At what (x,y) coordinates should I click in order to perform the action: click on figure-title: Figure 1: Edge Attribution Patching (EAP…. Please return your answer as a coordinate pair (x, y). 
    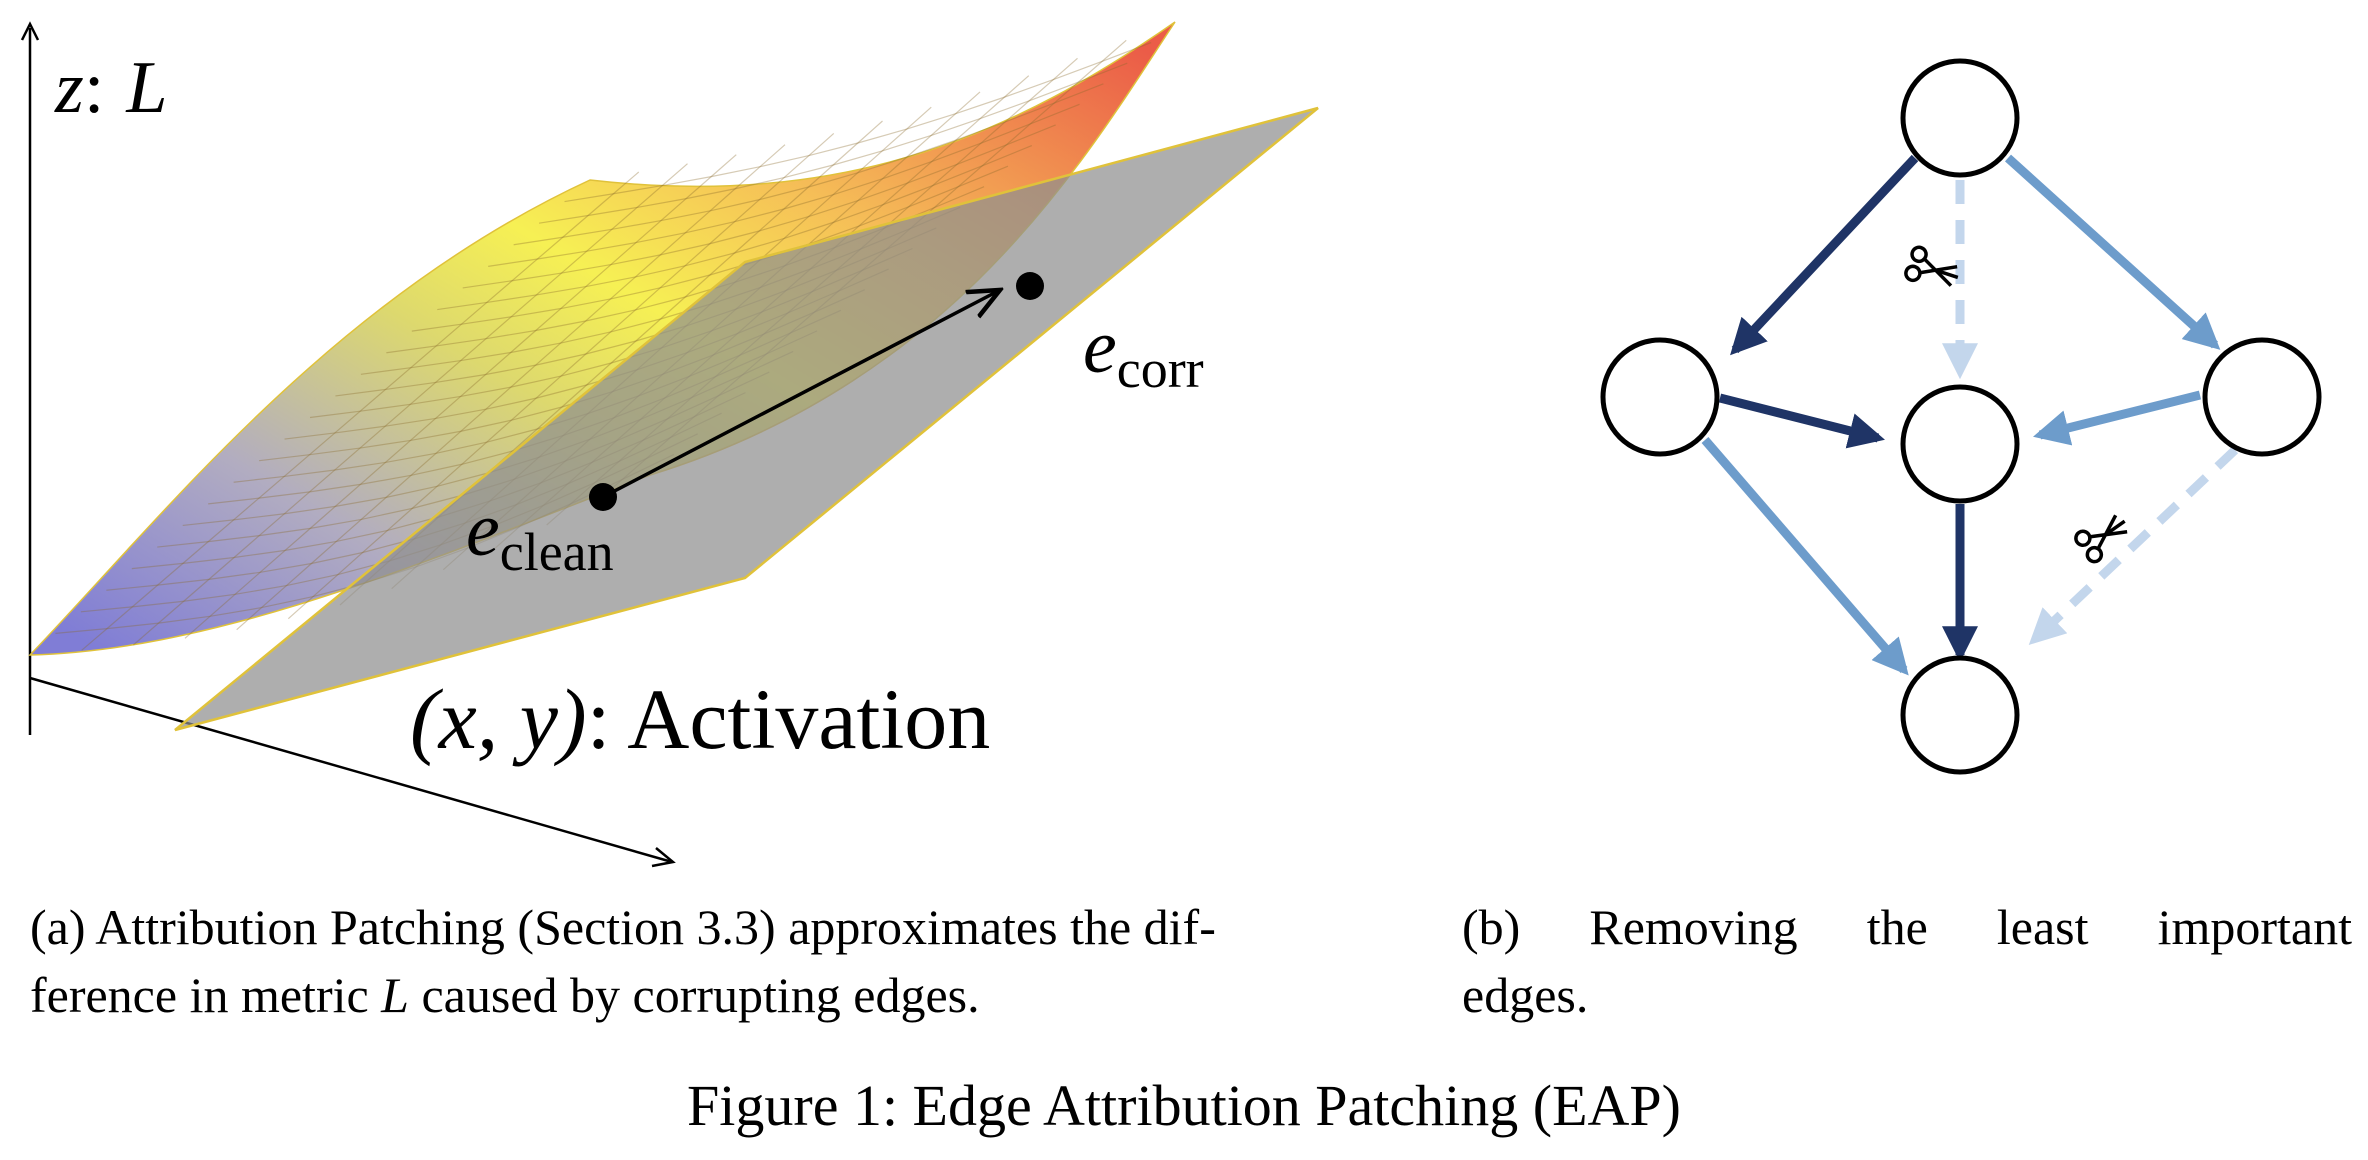
    Looking at the image, I should click on (1184, 1105).